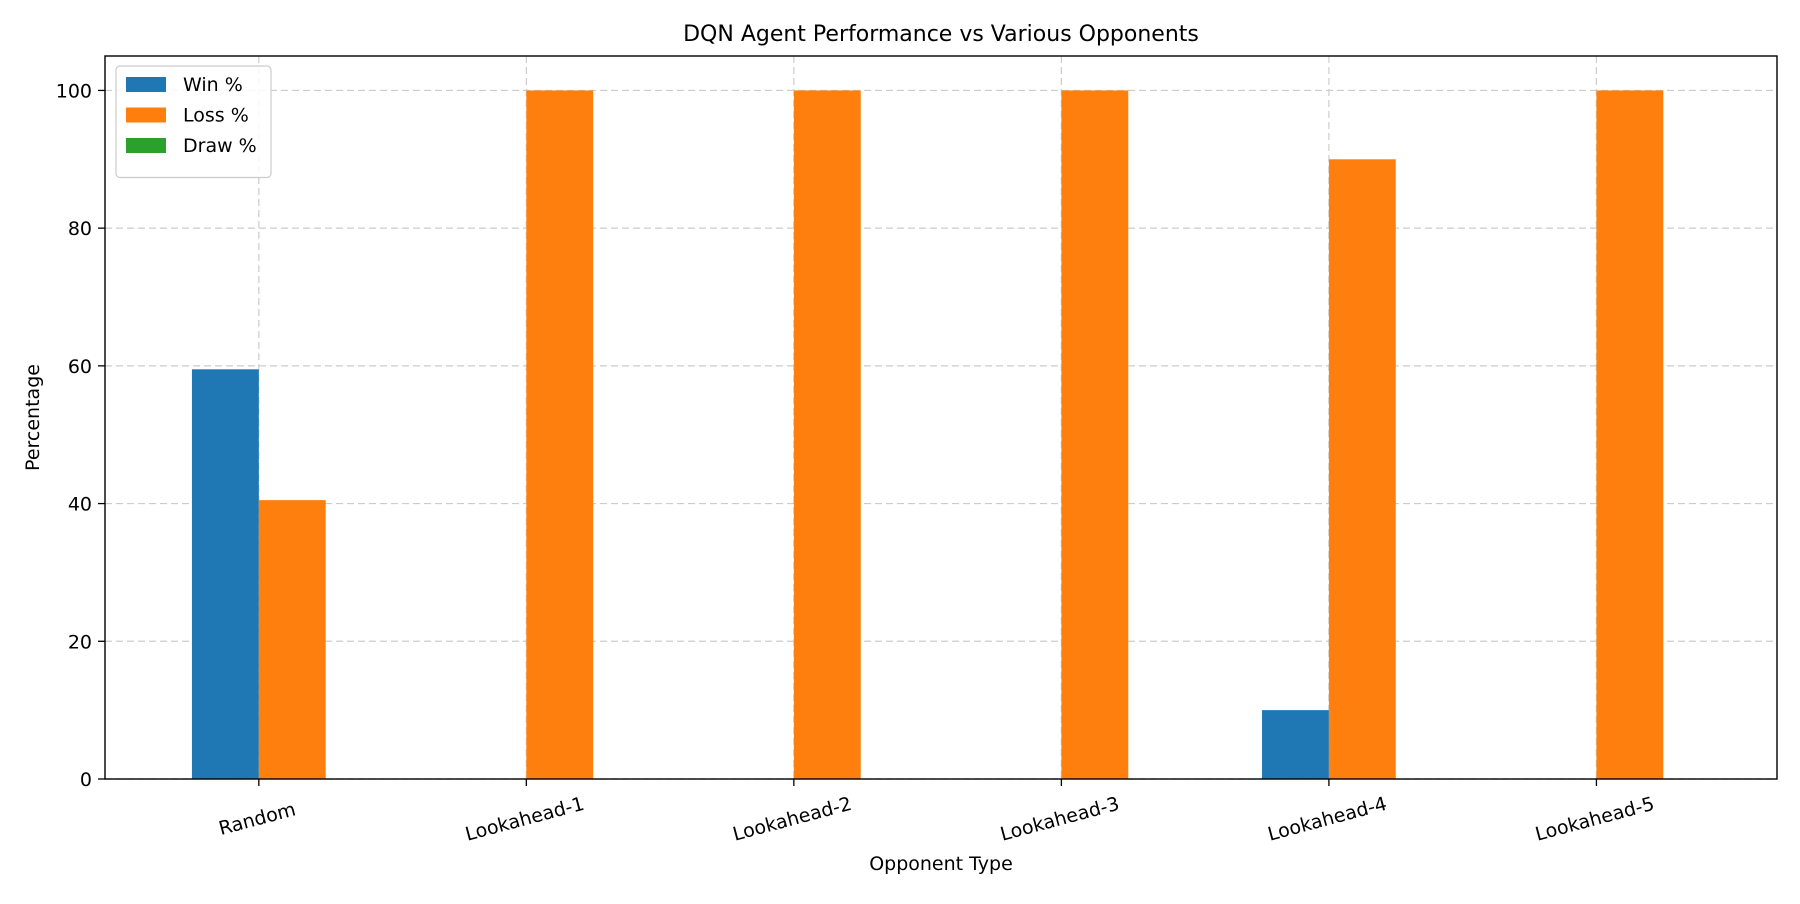 The width and height of the screenshot is (1800, 904). What do you see at coordinates (792, 819) in the screenshot?
I see `x-tick-label: Lookahead-2` at bounding box center [792, 819].